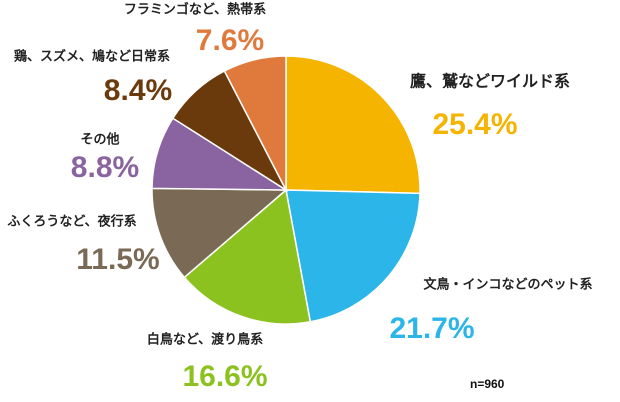 This screenshot has width=620, height=402. Describe the element at coordinates (431, 328) in the screenshot. I see `value-label: 21.7%` at that location.